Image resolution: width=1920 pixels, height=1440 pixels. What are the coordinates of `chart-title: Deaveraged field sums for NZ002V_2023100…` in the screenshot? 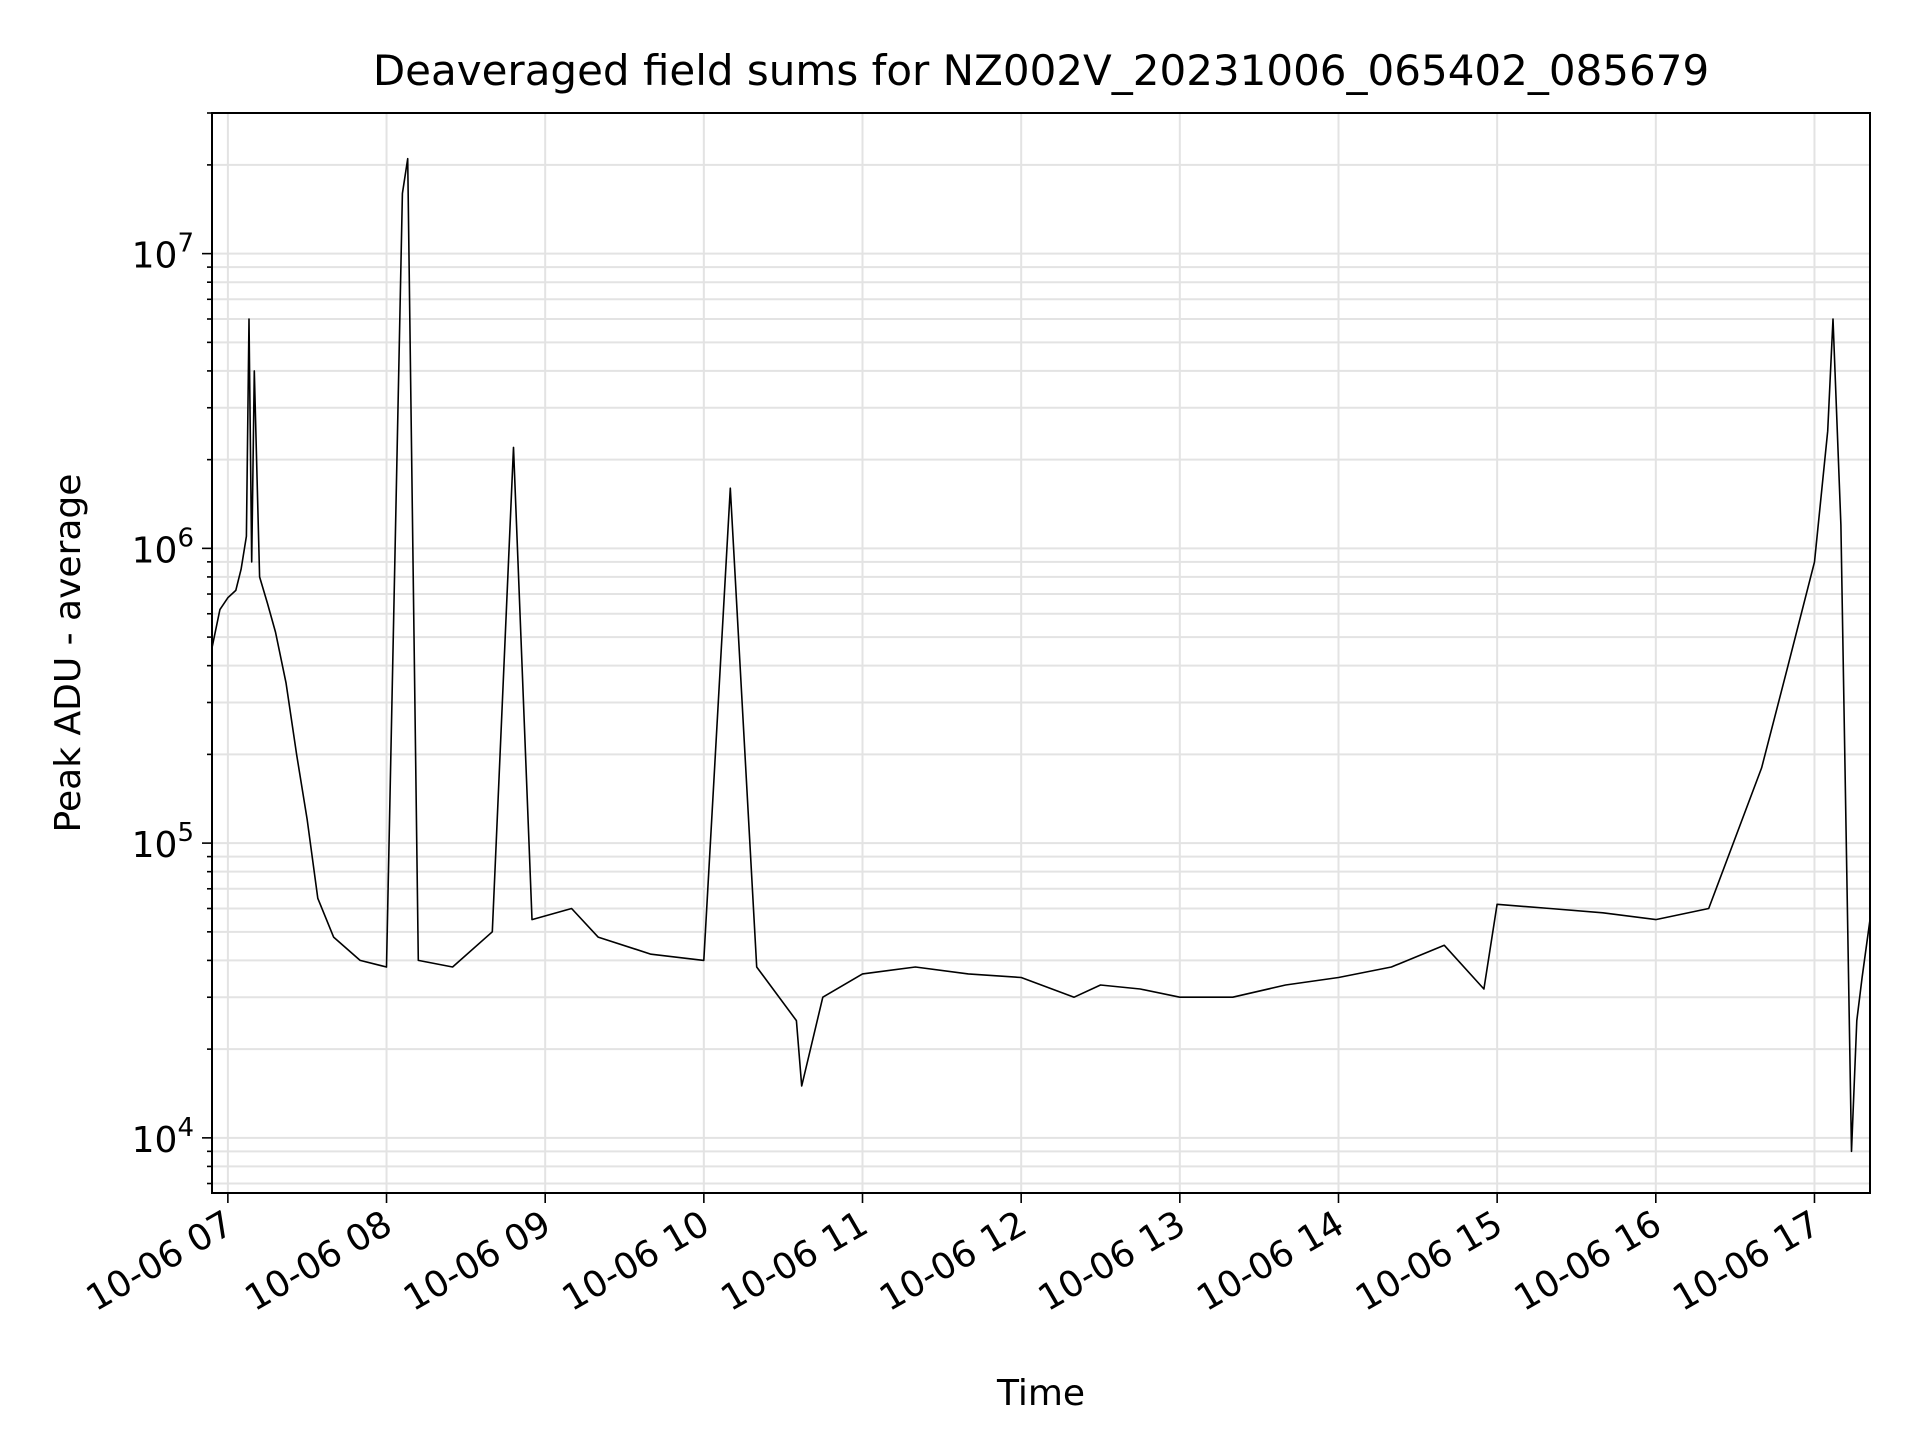 It's located at (1041, 70).